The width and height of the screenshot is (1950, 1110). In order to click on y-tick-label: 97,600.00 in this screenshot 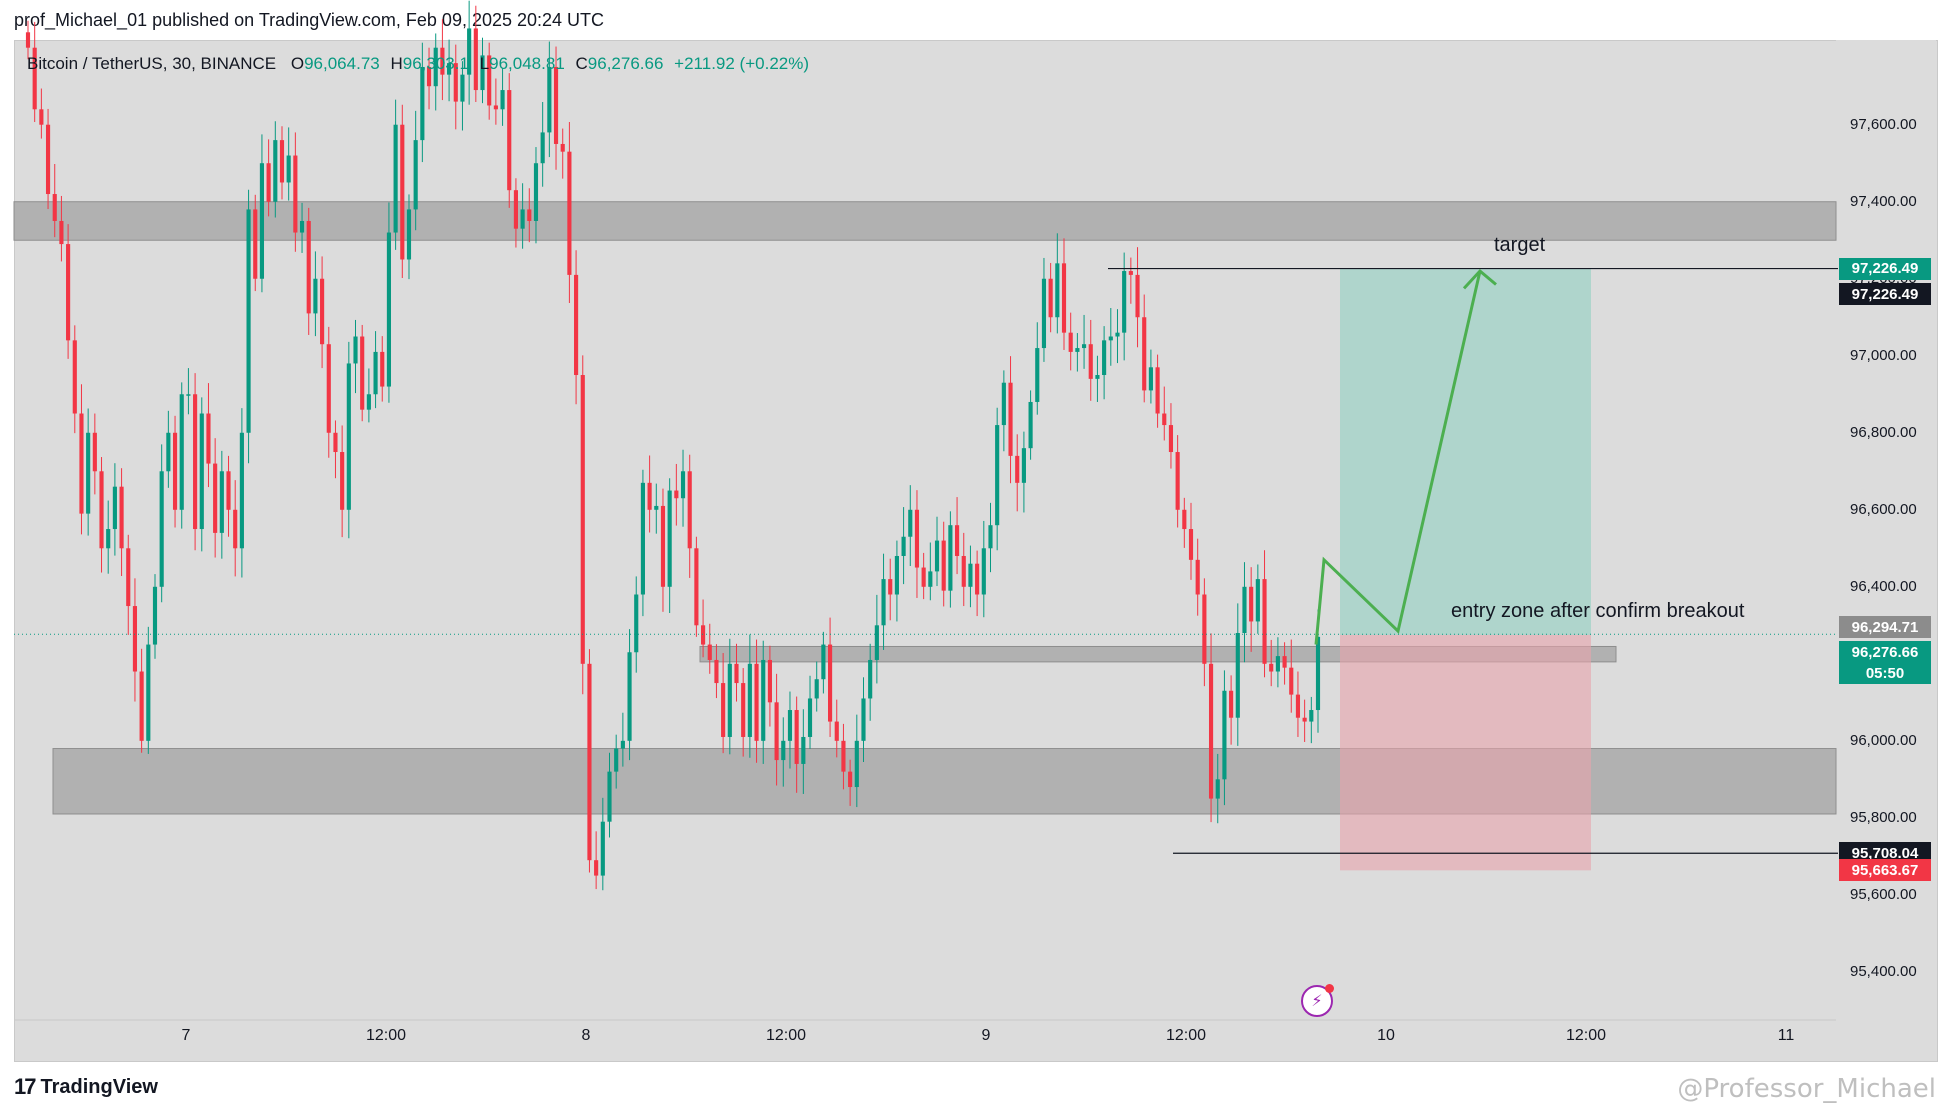, I will do `click(1883, 124)`.